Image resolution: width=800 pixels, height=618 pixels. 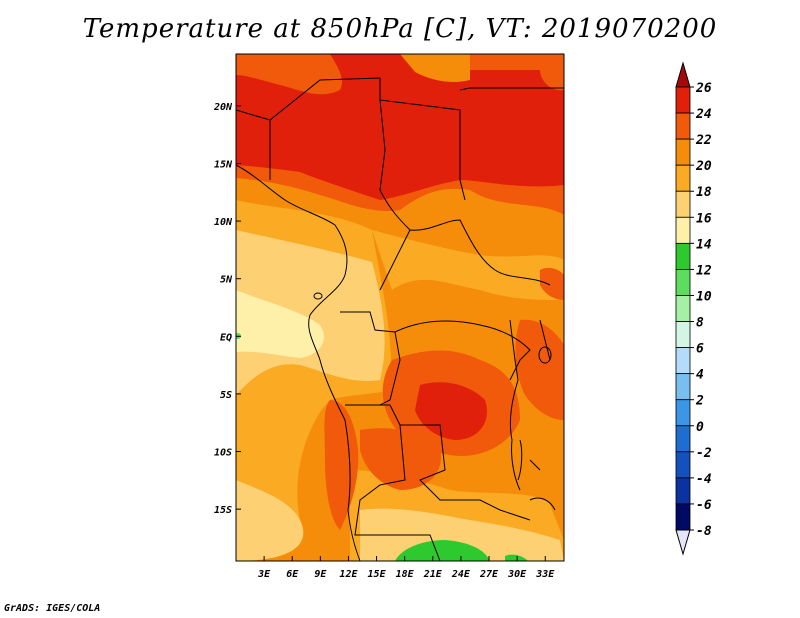 I want to click on lon-tick-label: 18E, so click(x=405, y=574).